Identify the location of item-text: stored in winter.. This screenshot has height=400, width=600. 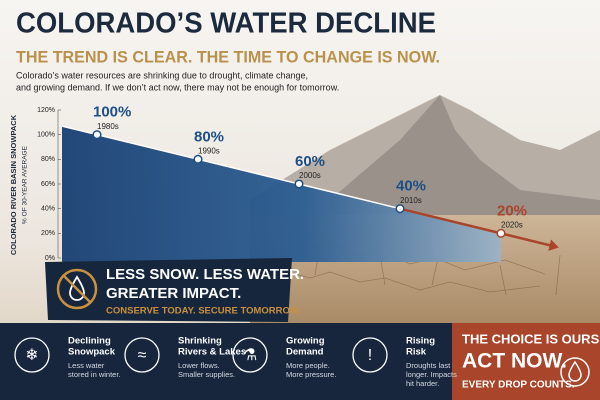
(94, 374).